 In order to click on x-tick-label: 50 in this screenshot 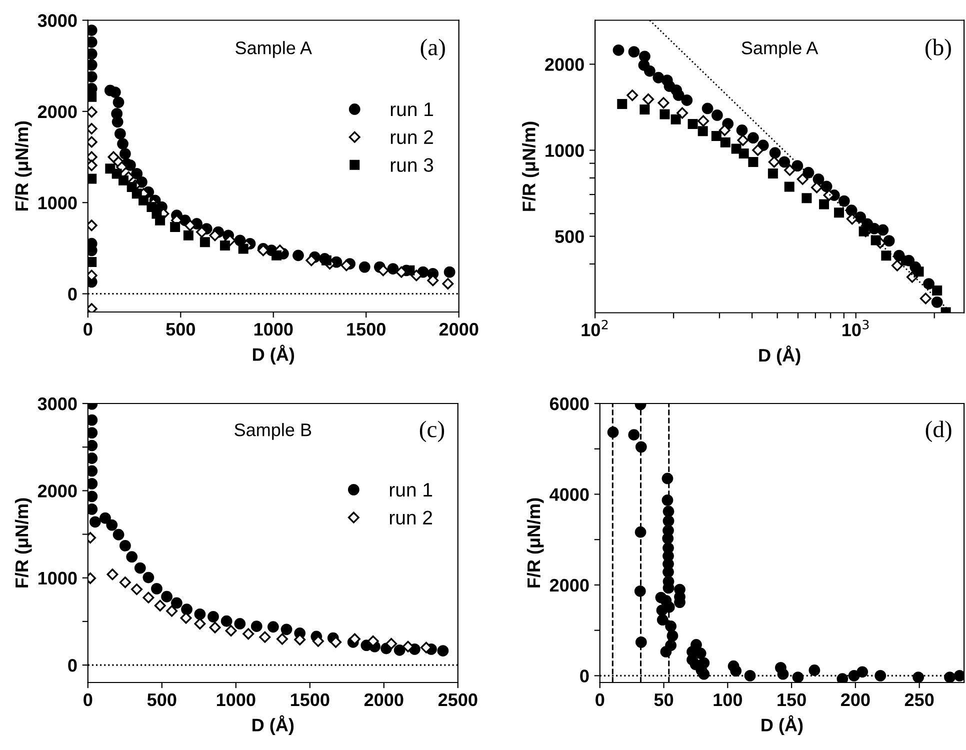, I will do `click(664, 699)`.